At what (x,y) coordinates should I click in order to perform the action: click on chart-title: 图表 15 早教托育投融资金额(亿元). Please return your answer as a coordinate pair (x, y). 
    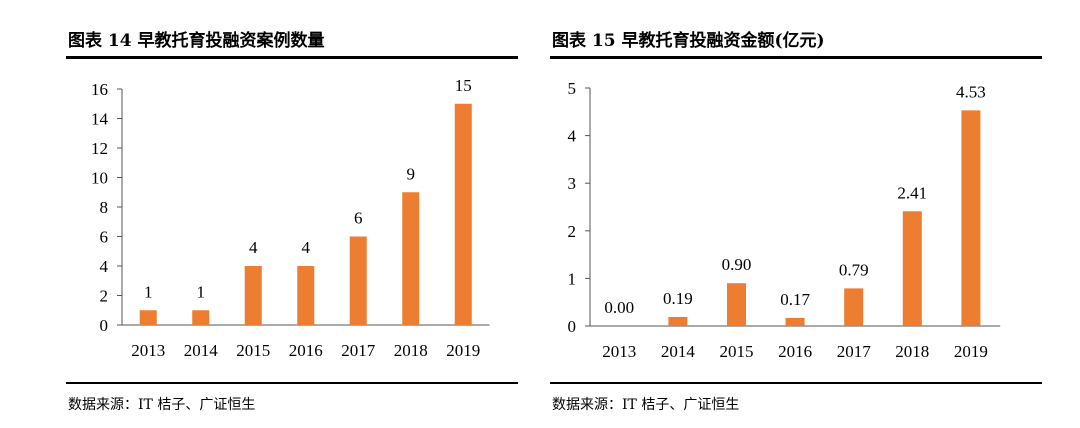
    Looking at the image, I should click on (688, 41).